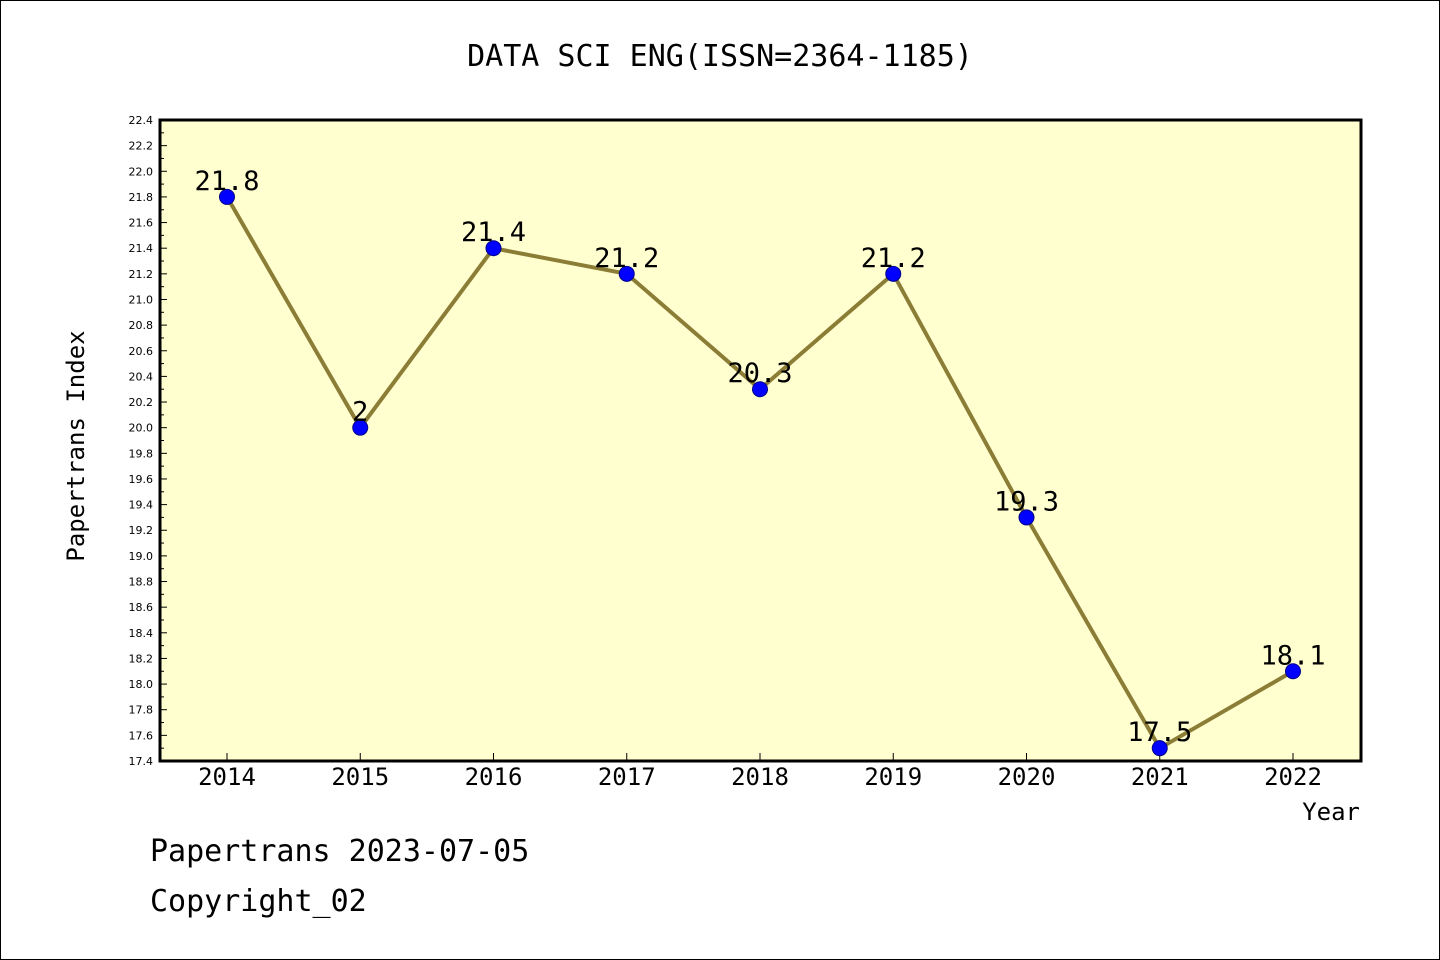 The width and height of the screenshot is (1440, 960). Describe the element at coordinates (141, 248) in the screenshot. I see `y-tick-label: 21.4` at that location.